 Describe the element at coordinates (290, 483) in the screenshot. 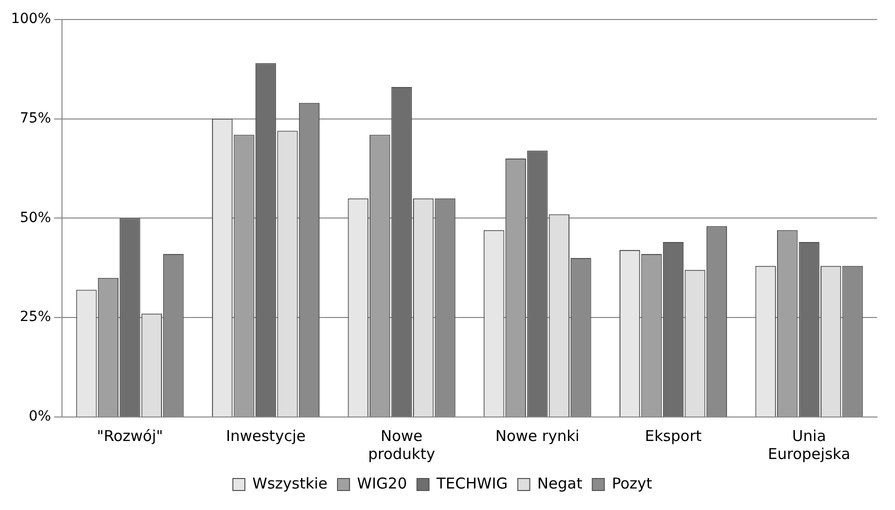

I see `legend-label: Wszystkie` at that location.